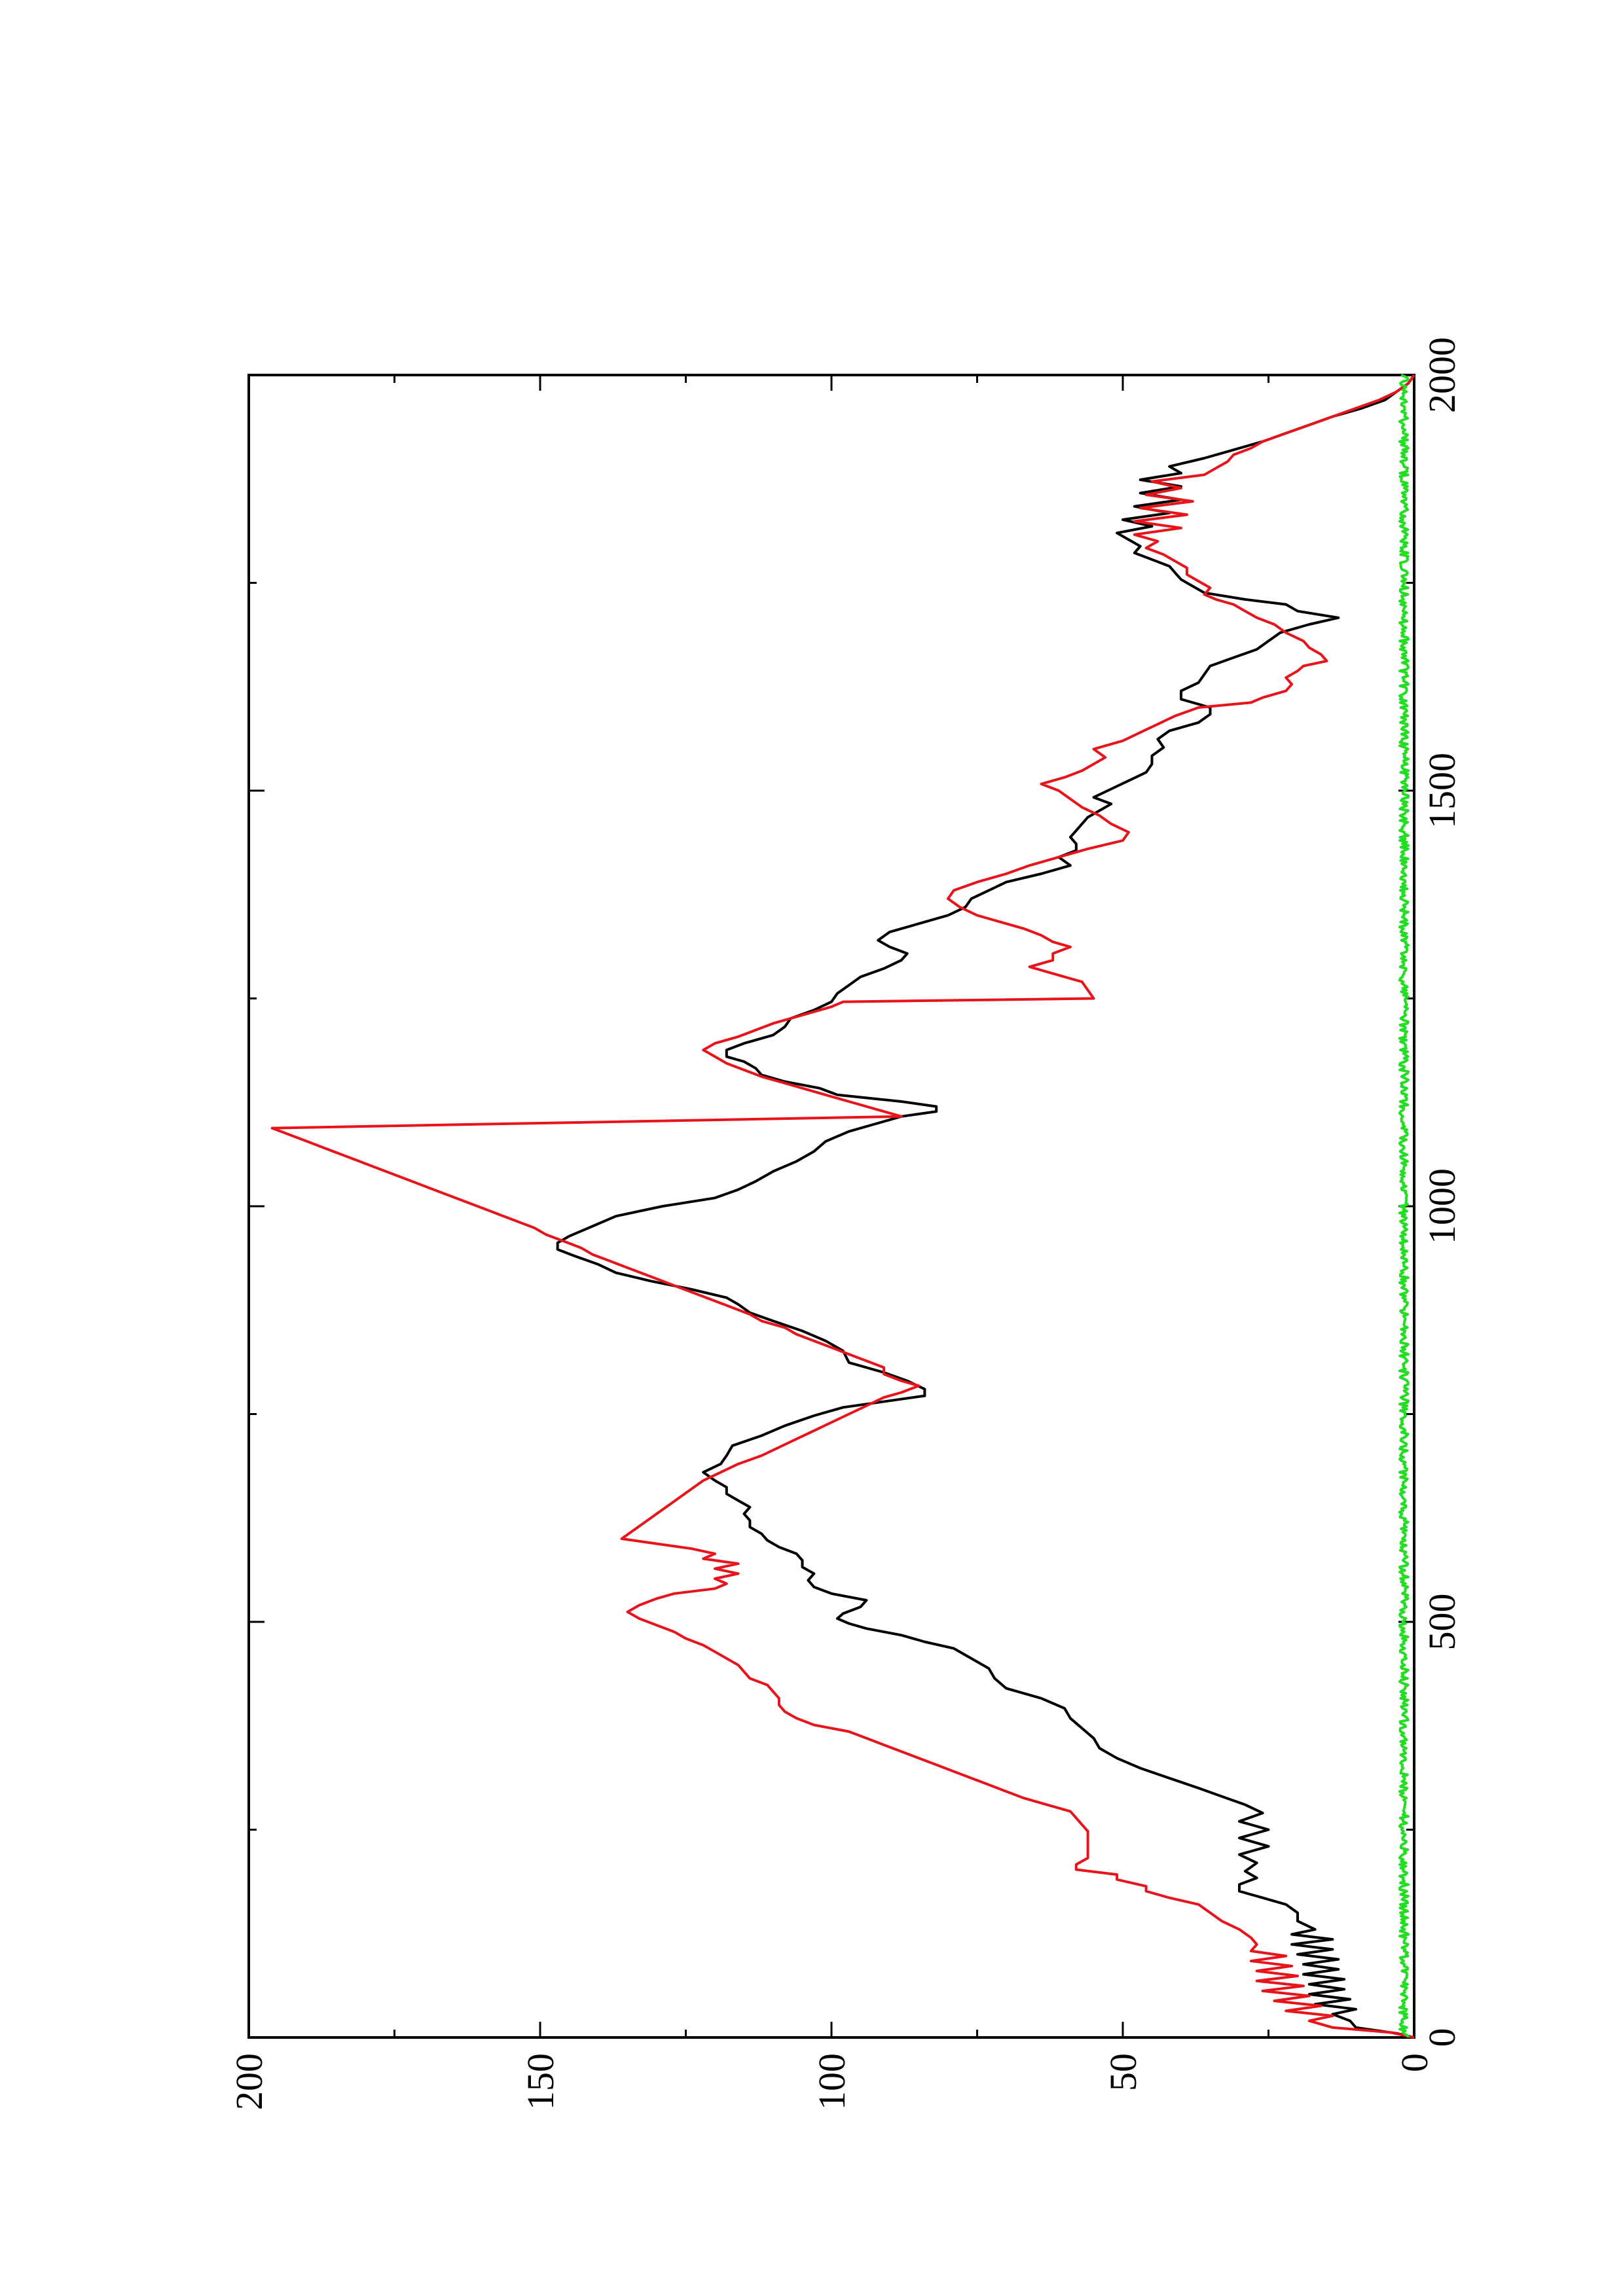 The image size is (1623, 2296). Describe the element at coordinates (1442, 1622) in the screenshot. I see `x-tick-label: 500` at that location.